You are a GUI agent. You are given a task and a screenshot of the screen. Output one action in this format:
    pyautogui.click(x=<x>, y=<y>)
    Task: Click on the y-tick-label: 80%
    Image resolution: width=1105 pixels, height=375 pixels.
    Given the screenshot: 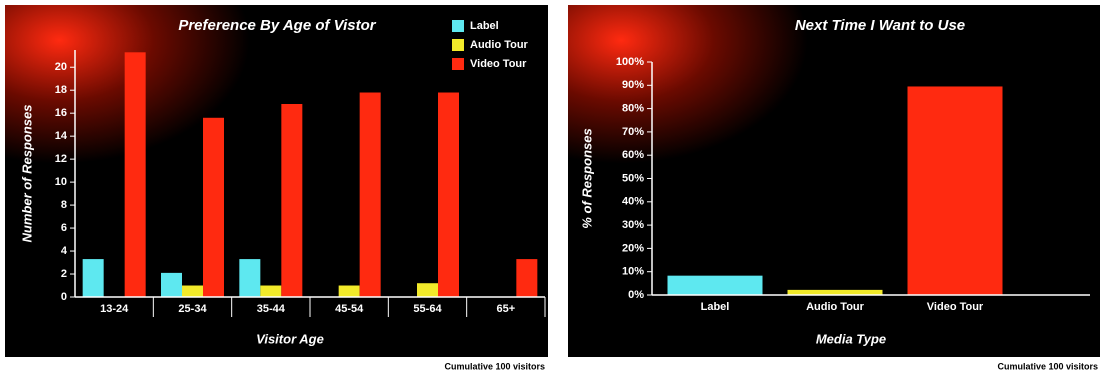 What is the action you would take?
    pyautogui.click(x=633, y=109)
    